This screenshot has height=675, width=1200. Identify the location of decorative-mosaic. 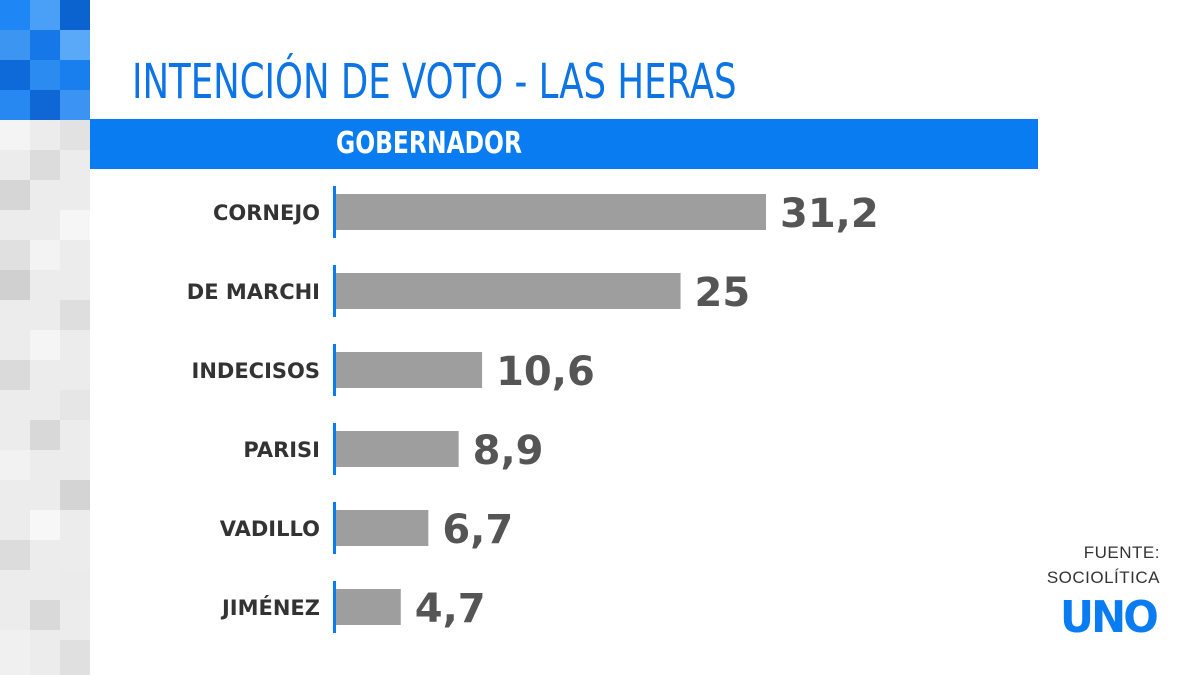
(45, 337).